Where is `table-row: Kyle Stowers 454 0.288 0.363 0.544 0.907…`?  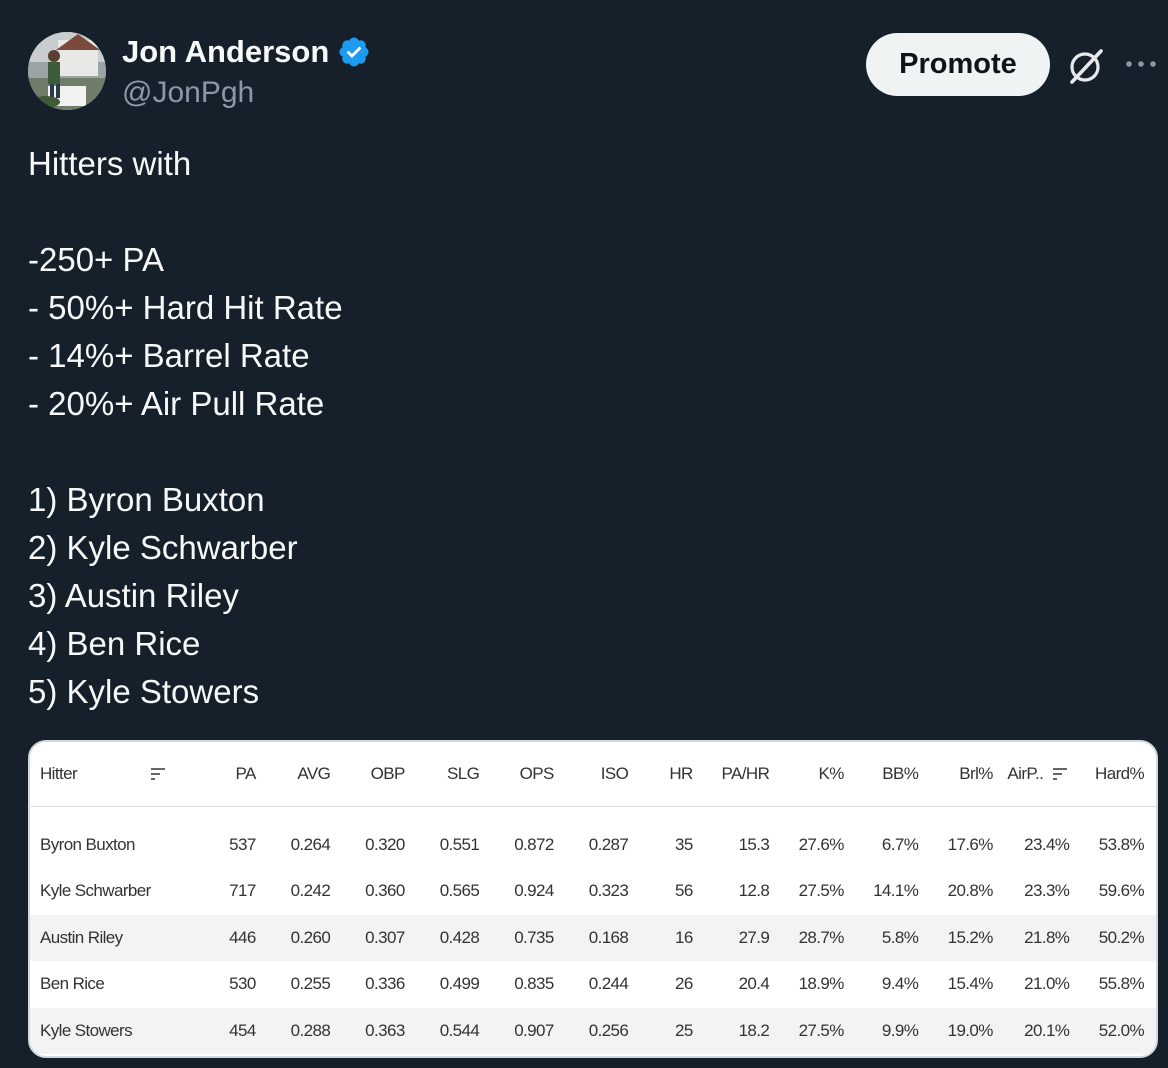
table-row: Kyle Stowers 454 0.288 0.363 0.544 0.907… is located at coordinates (593, 1030).